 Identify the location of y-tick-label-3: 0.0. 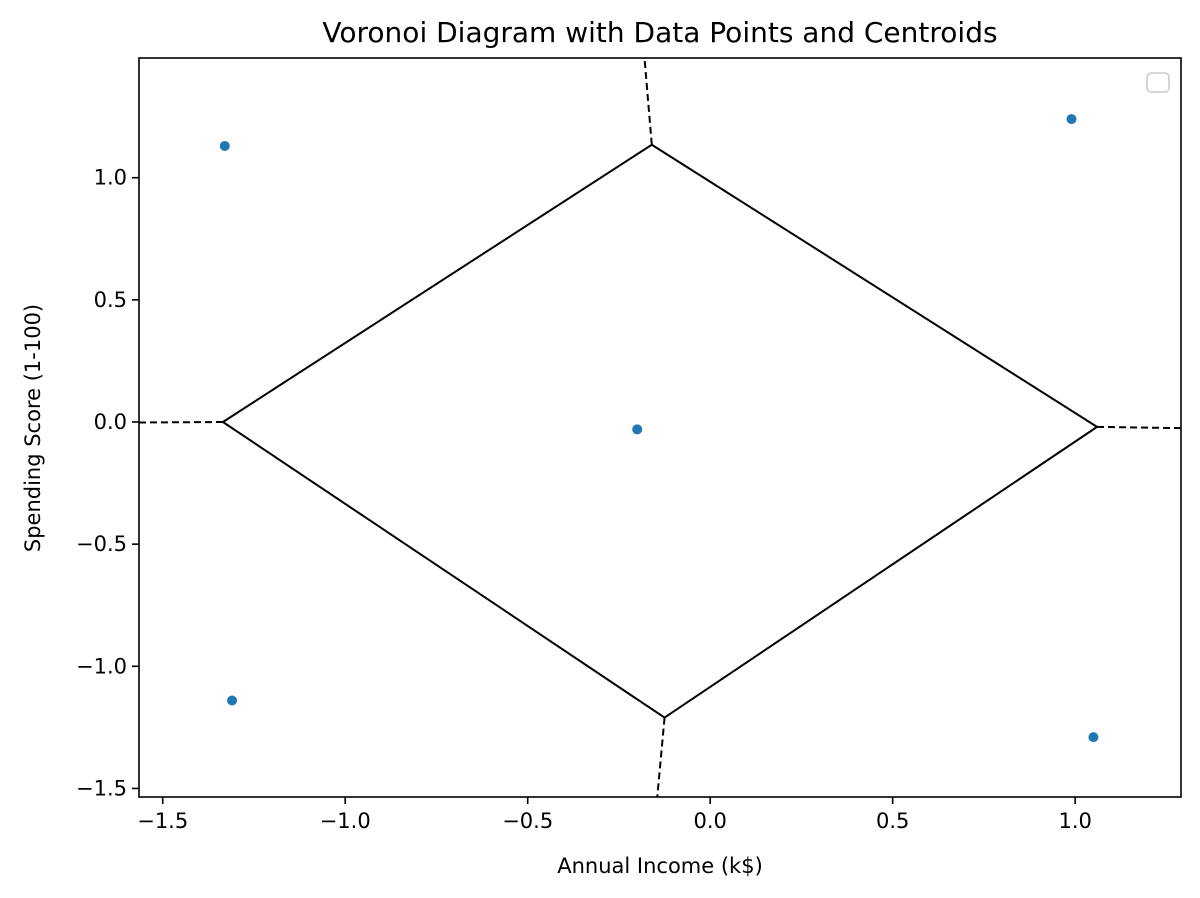
(110, 422).